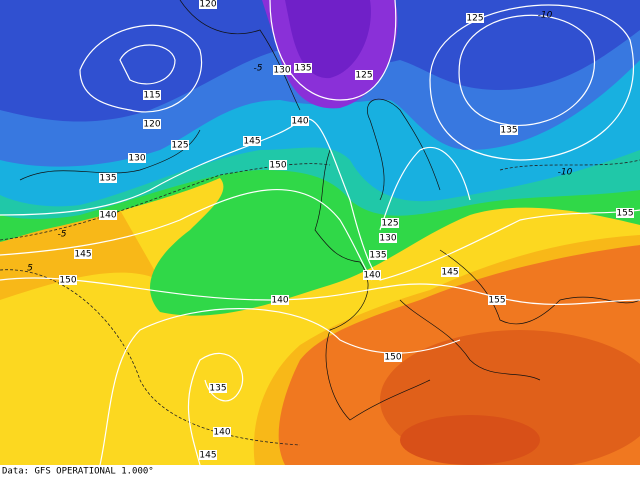  I want to click on temperature-label: 5, so click(30, 269).